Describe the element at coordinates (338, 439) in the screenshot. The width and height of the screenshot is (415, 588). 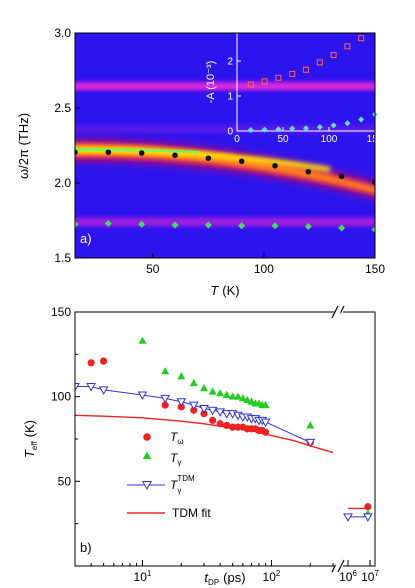
I see `axis-break` at that location.